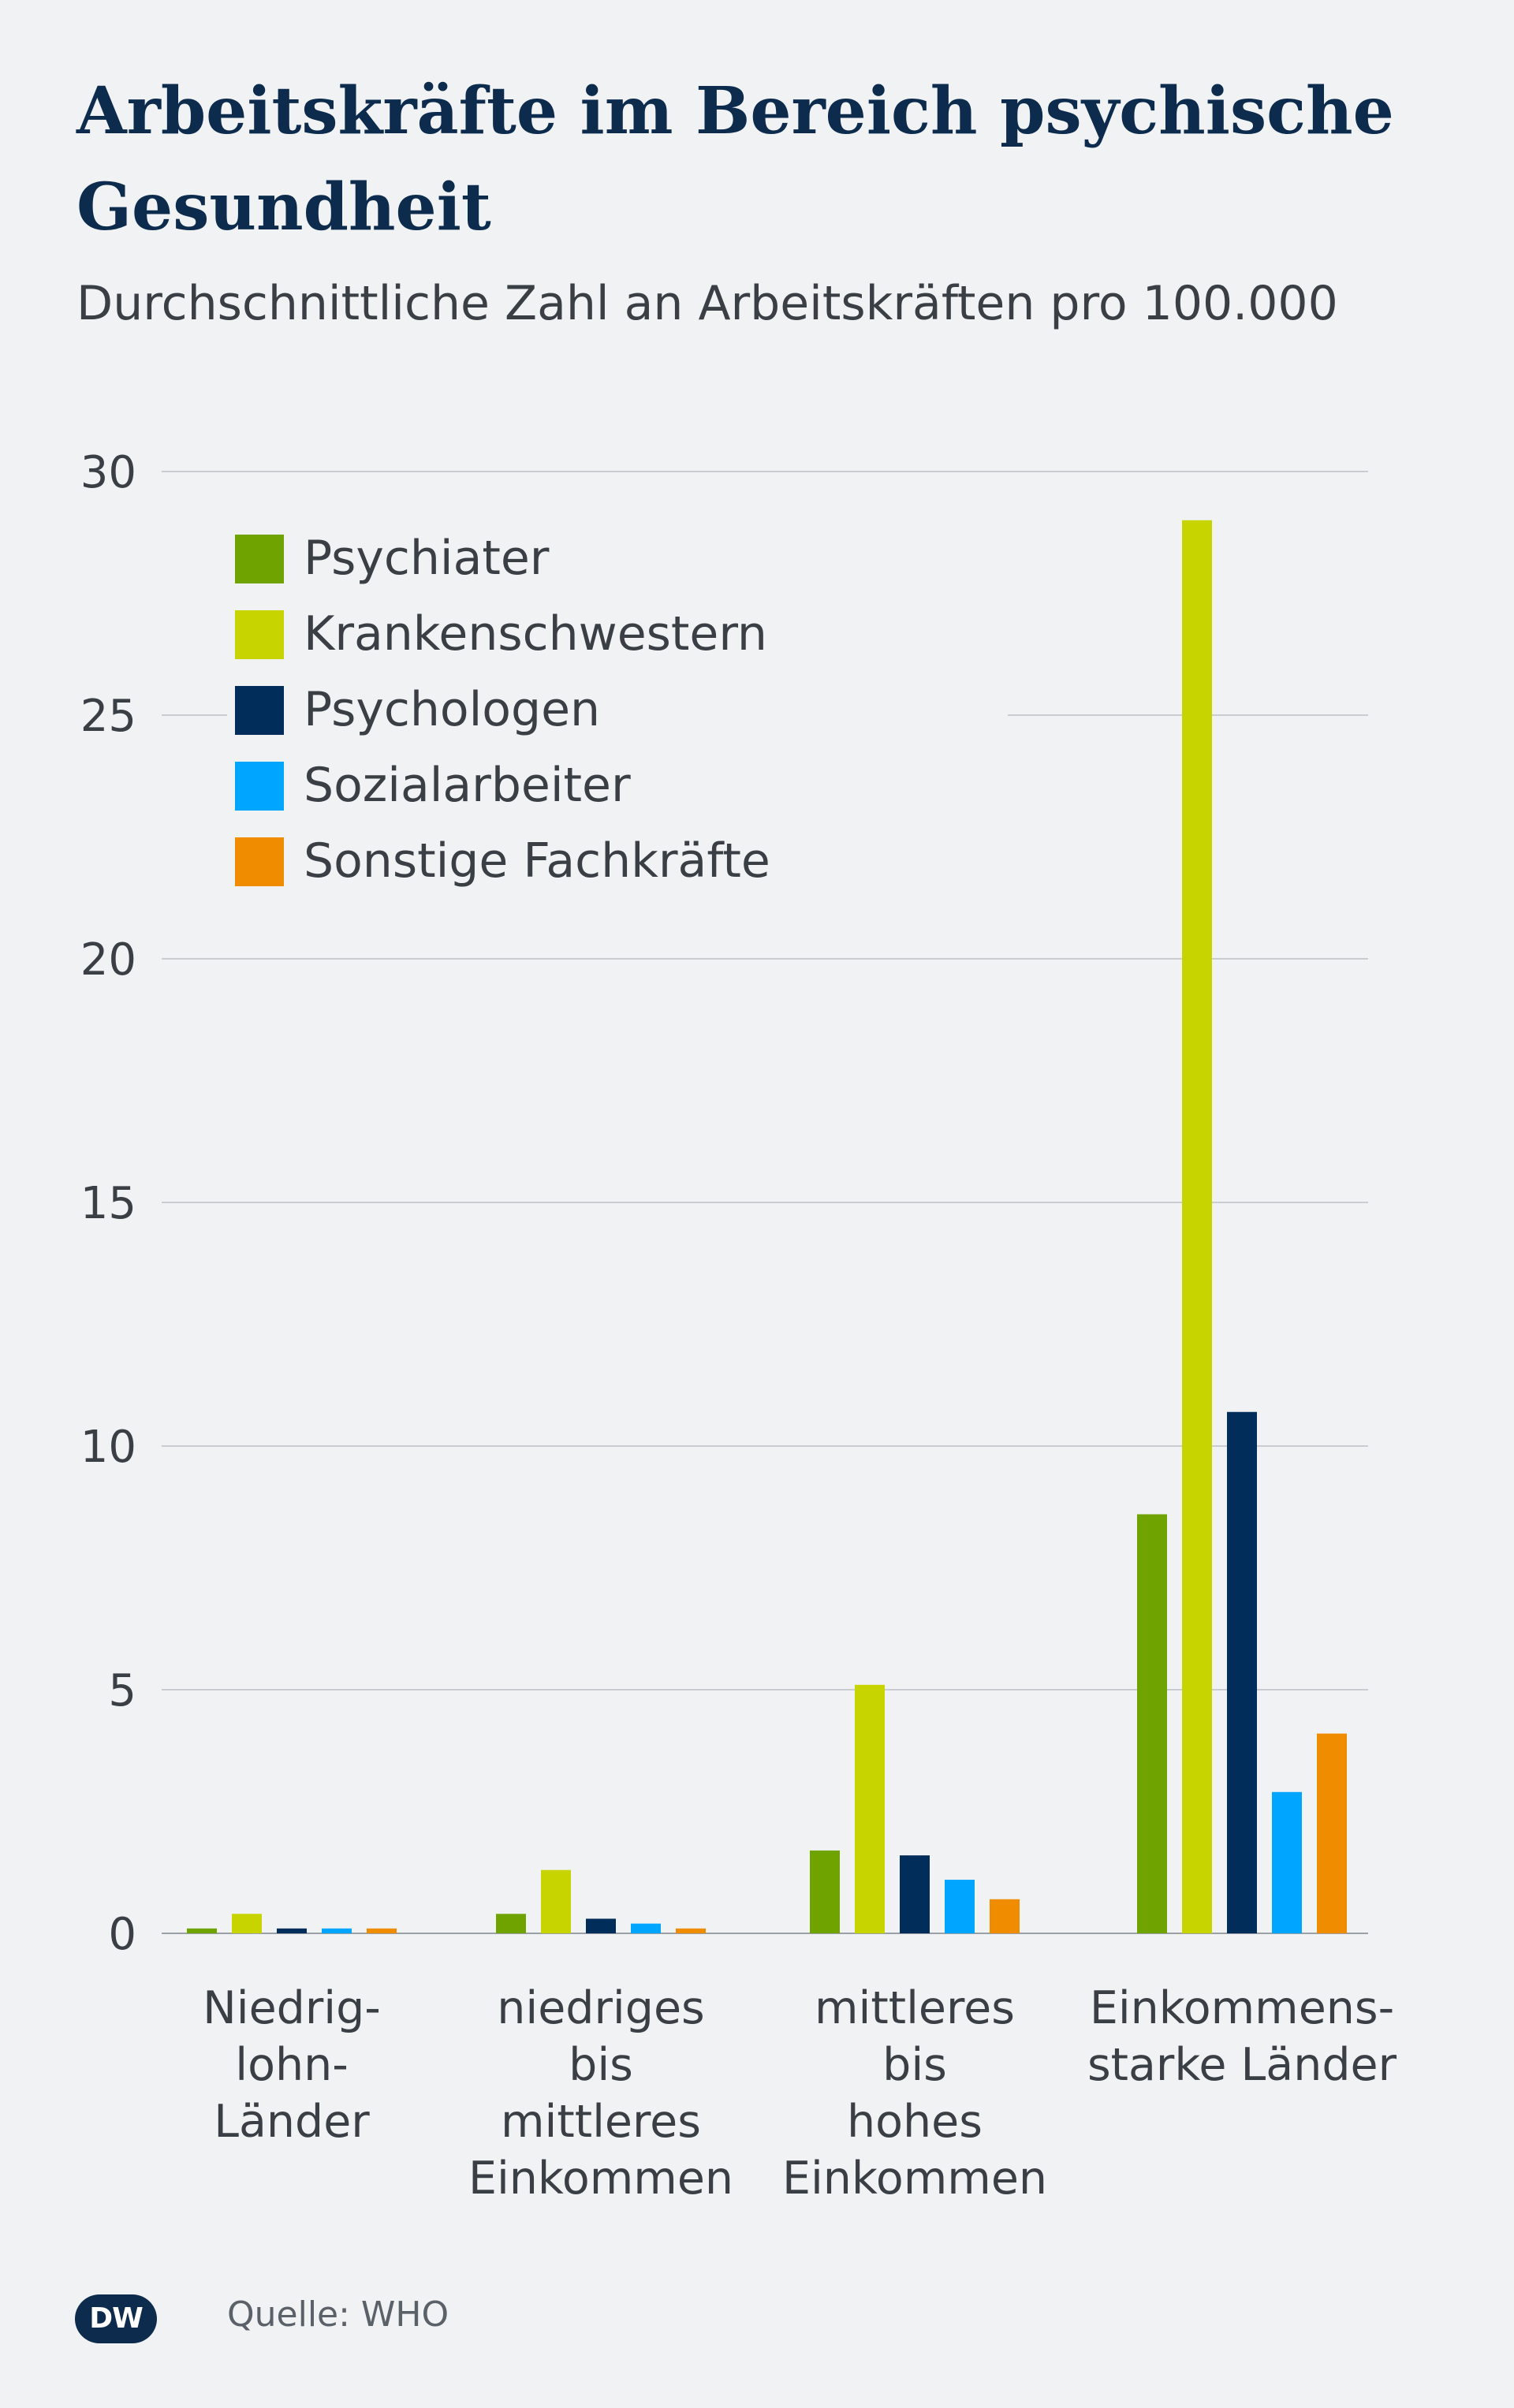 This screenshot has height=2408, width=1514. What do you see at coordinates (116, 2318) in the screenshot?
I see `dw-logo: DW` at bounding box center [116, 2318].